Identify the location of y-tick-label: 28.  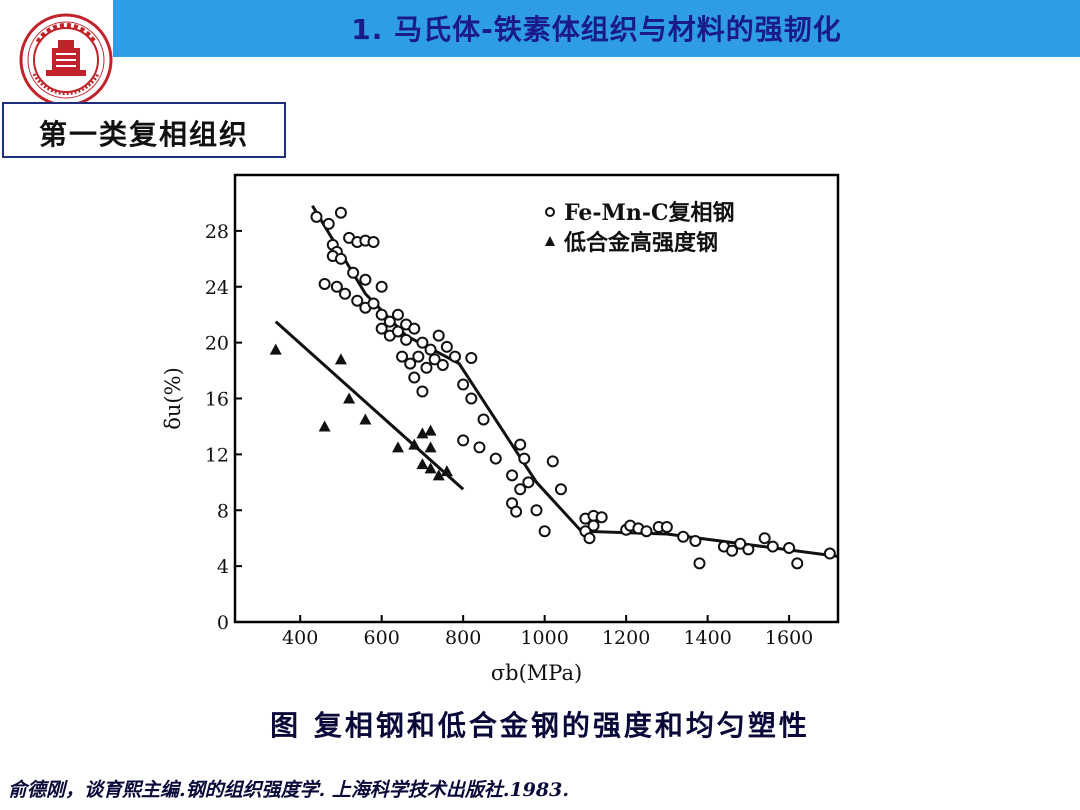
(217, 232).